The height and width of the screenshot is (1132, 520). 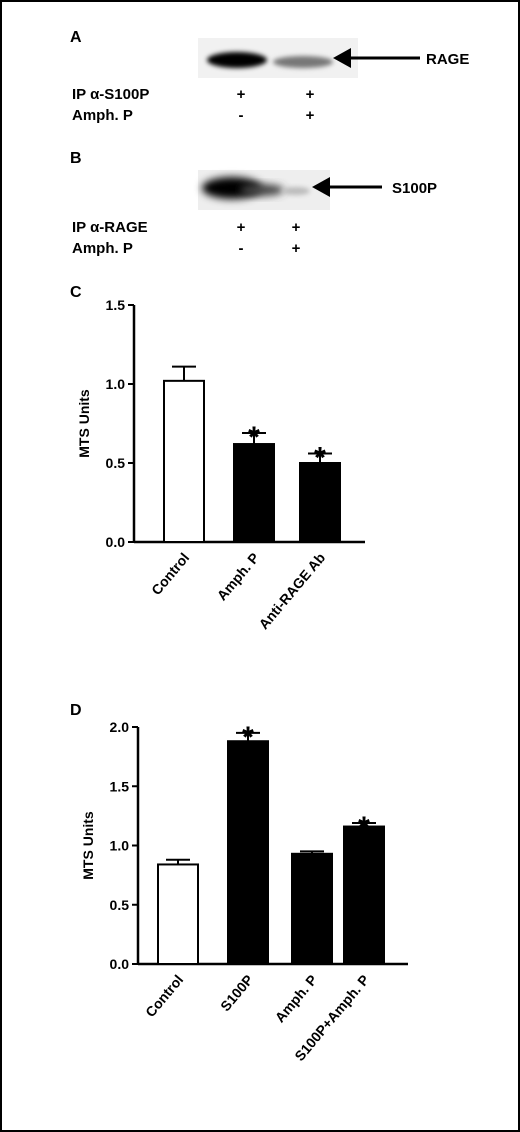 I want to click on significance-marker-4: *, so click(x=364, y=827).